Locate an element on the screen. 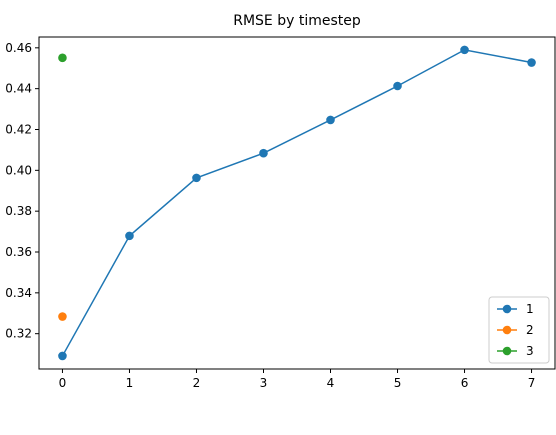 This screenshot has width=556, height=435. x-tick-label: 6 is located at coordinates (465, 383).